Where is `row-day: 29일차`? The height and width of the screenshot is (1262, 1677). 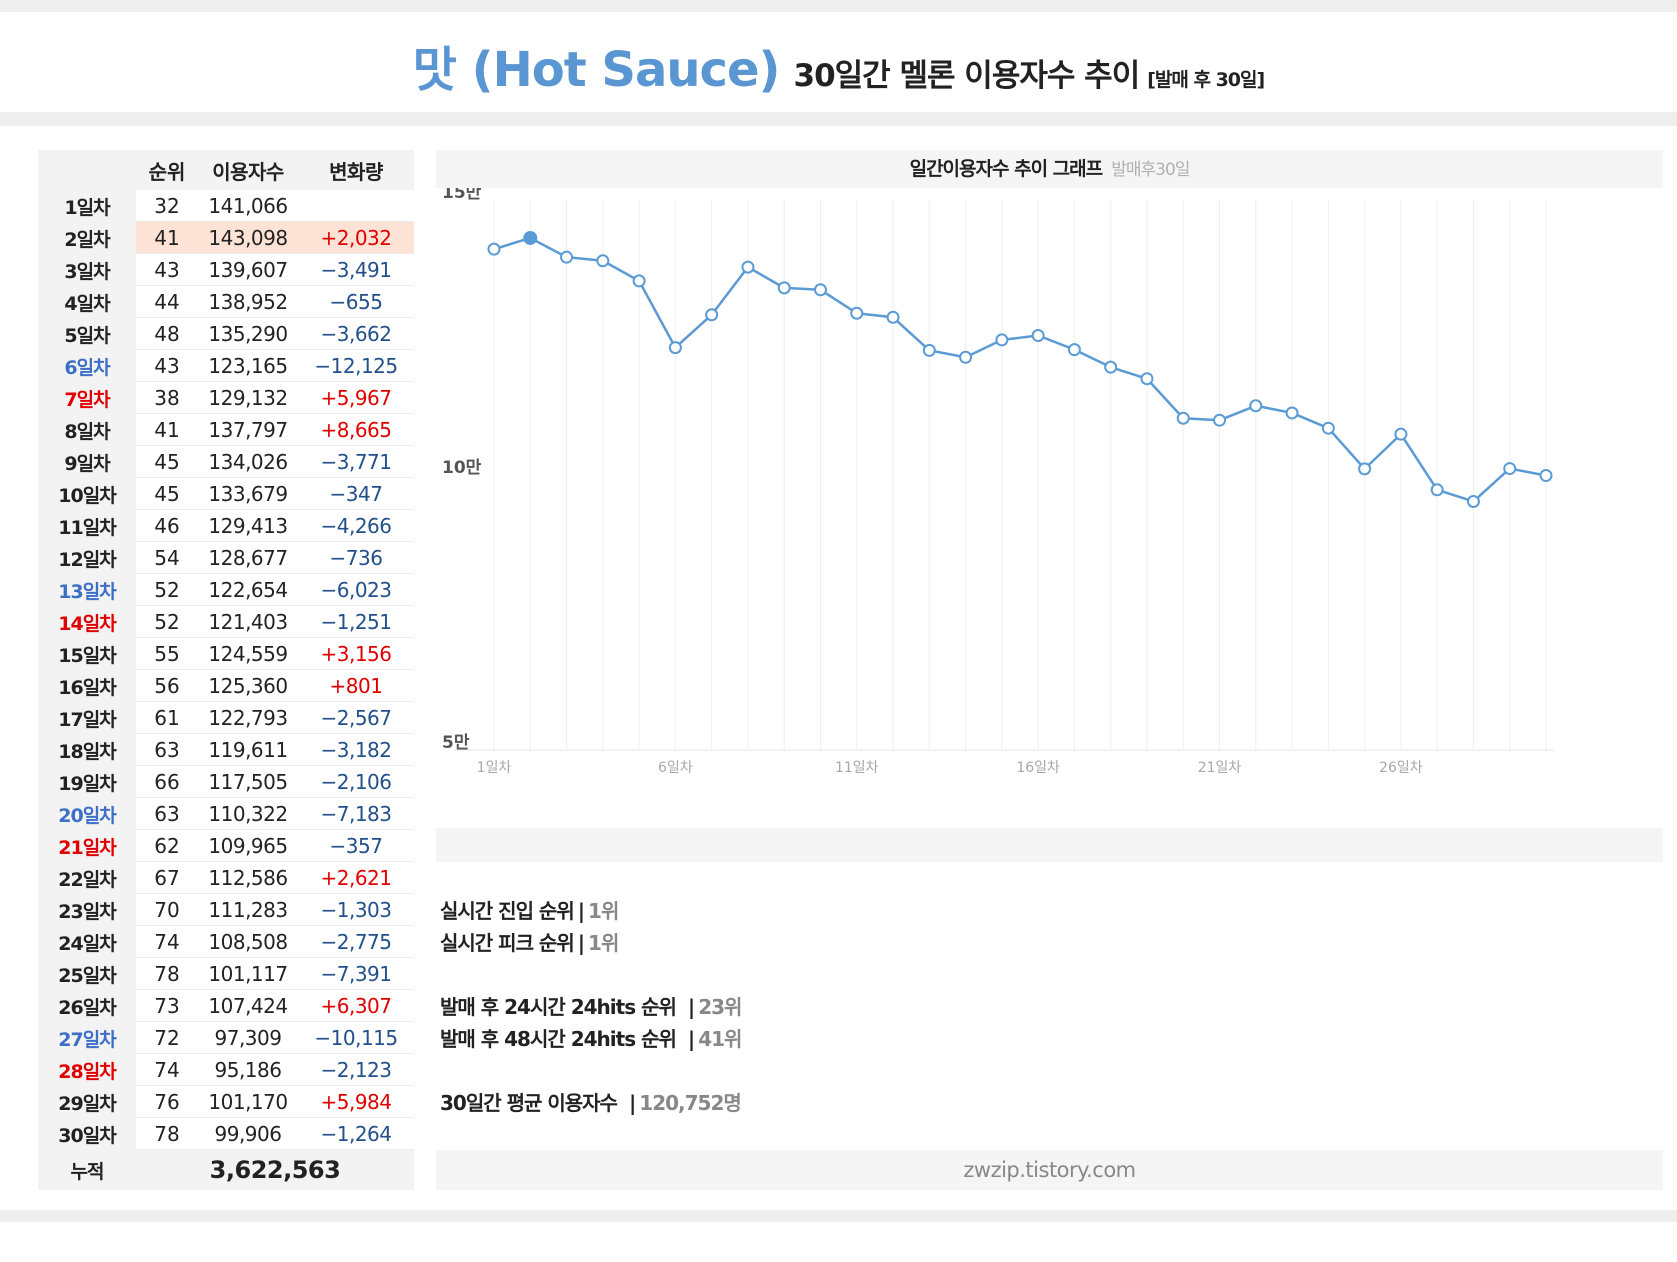
row-day: 29일차 is located at coordinates (87, 1102).